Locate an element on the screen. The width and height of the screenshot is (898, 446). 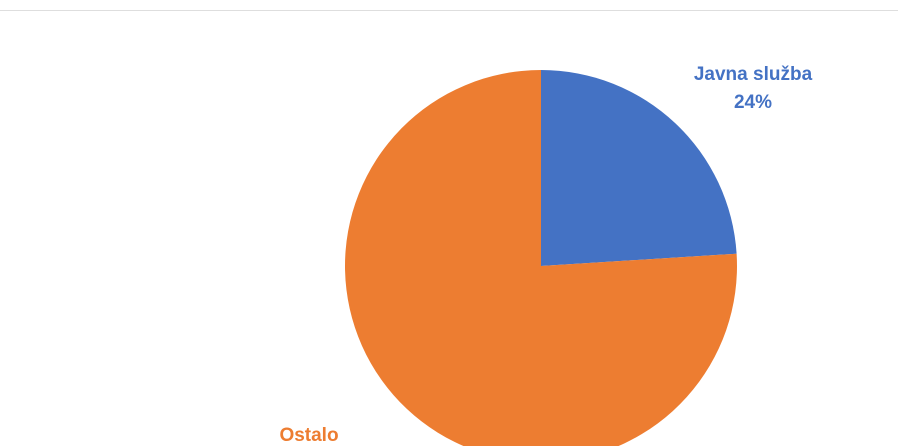
slice-value-javna-sluzba: 24% is located at coordinates (753, 102).